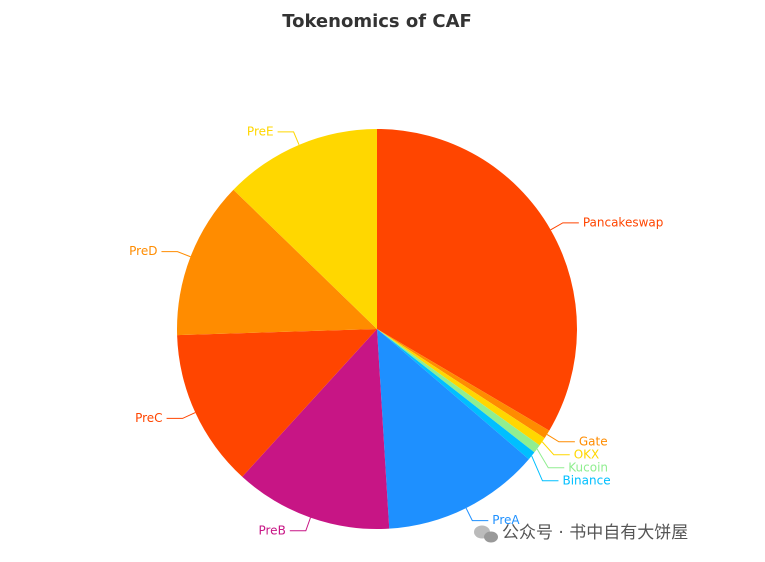 The height and width of the screenshot is (562, 765). What do you see at coordinates (593, 441) in the screenshot?
I see `slice-label: Gate` at bounding box center [593, 441].